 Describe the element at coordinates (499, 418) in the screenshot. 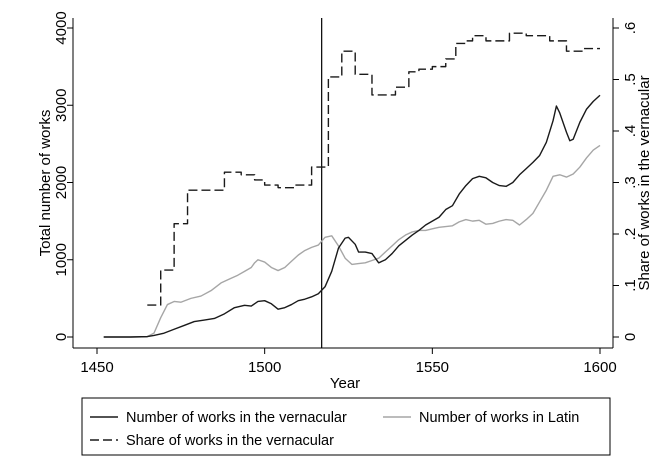

I see `legend-label-number-of-works-in-latin: Number of works in Latin` at that location.